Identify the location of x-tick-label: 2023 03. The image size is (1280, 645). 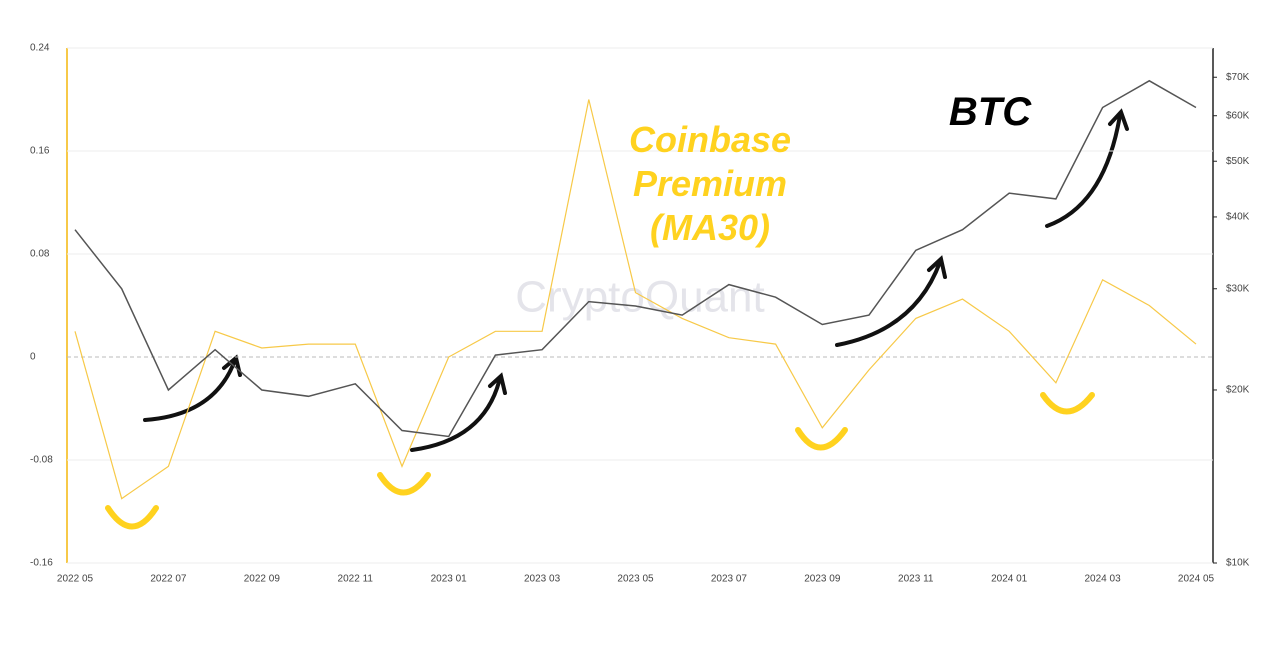
(542, 579).